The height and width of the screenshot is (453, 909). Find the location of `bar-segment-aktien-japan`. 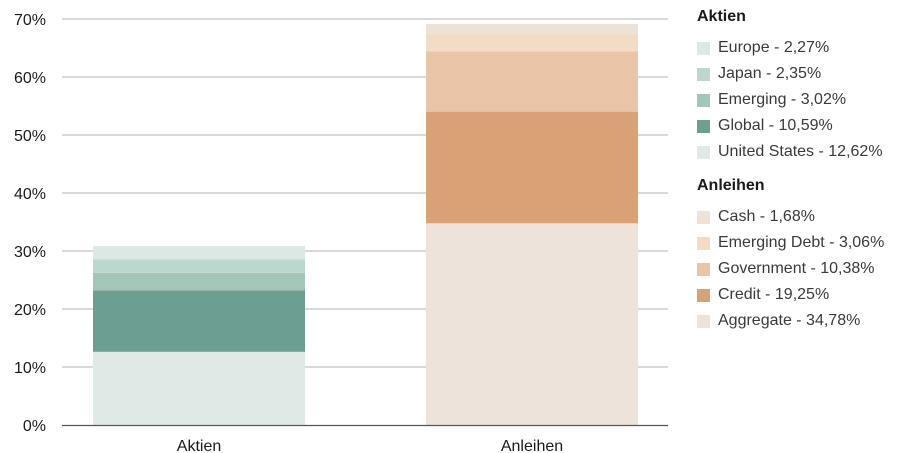

bar-segment-aktien-japan is located at coordinates (199, 266).